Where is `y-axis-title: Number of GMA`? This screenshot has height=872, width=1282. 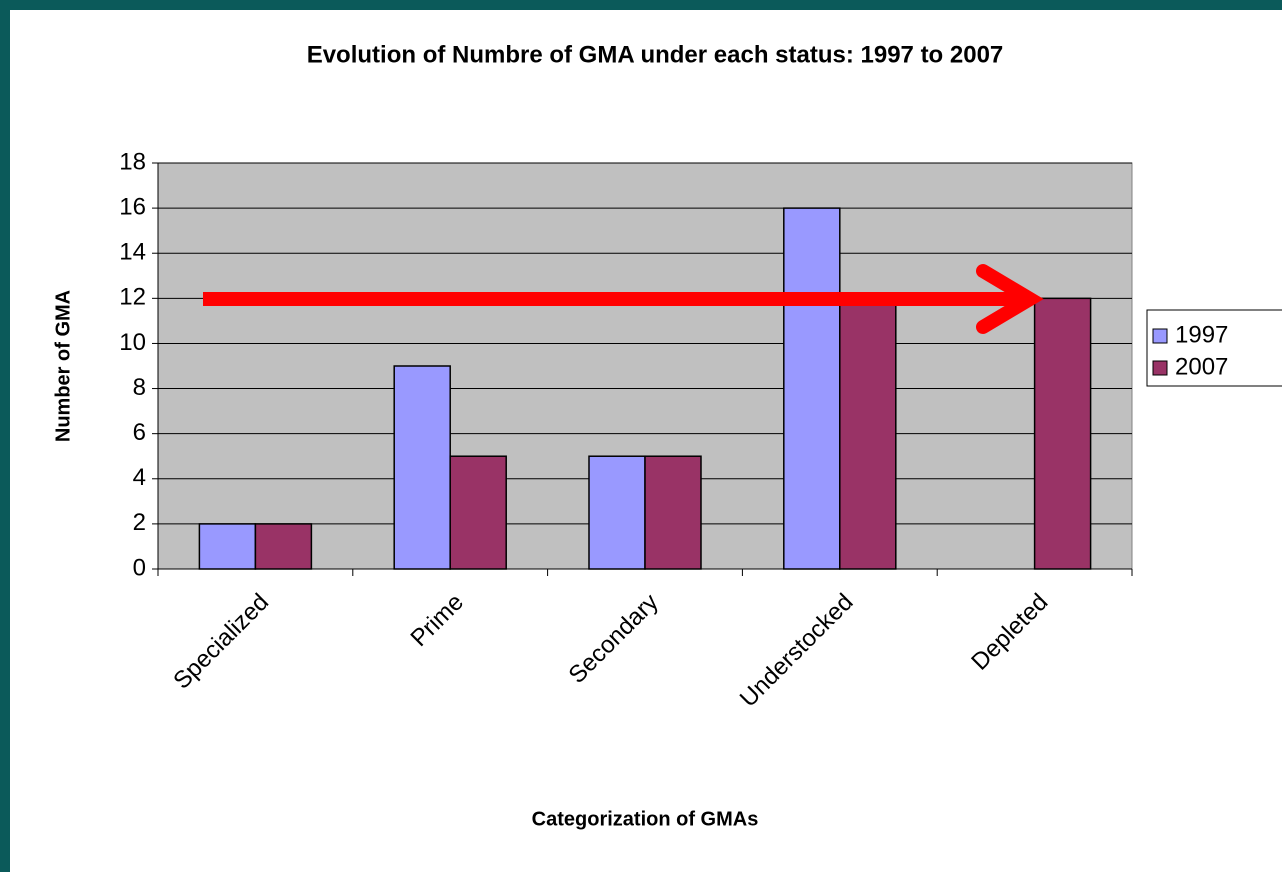
y-axis-title: Number of GMA is located at coordinates (63, 366).